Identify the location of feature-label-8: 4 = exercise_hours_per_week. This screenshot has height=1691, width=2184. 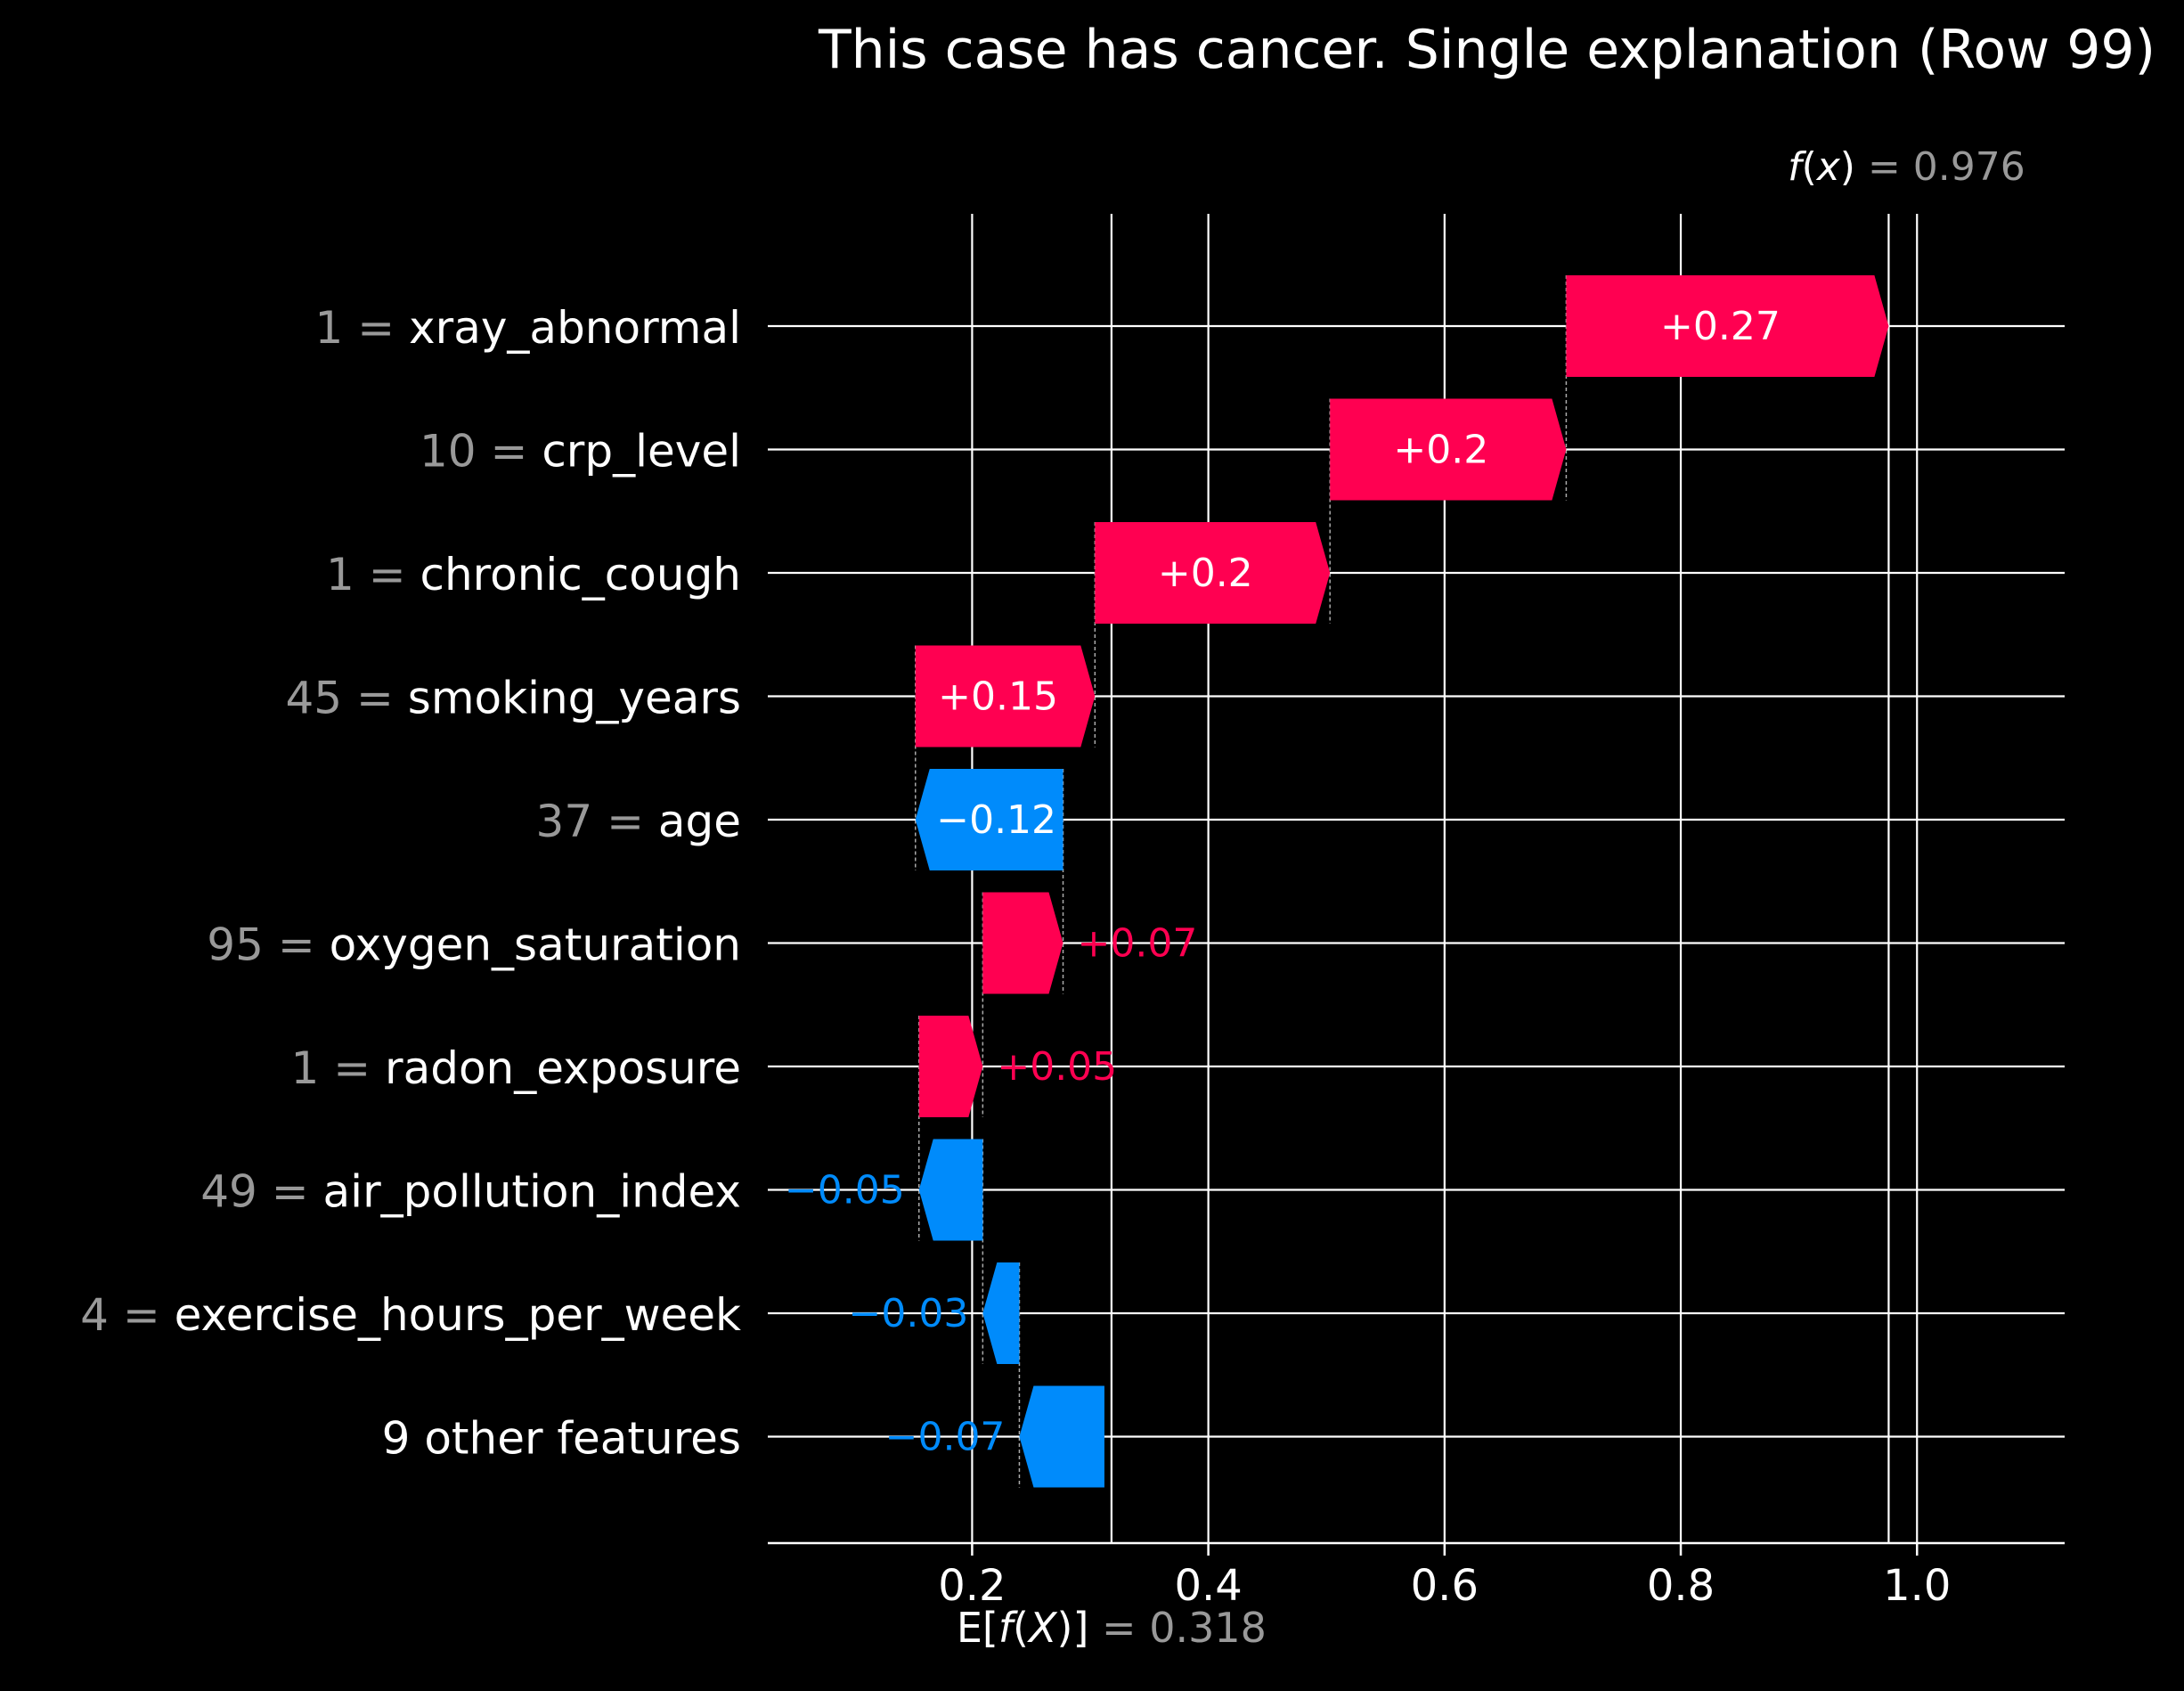
(410, 1315).